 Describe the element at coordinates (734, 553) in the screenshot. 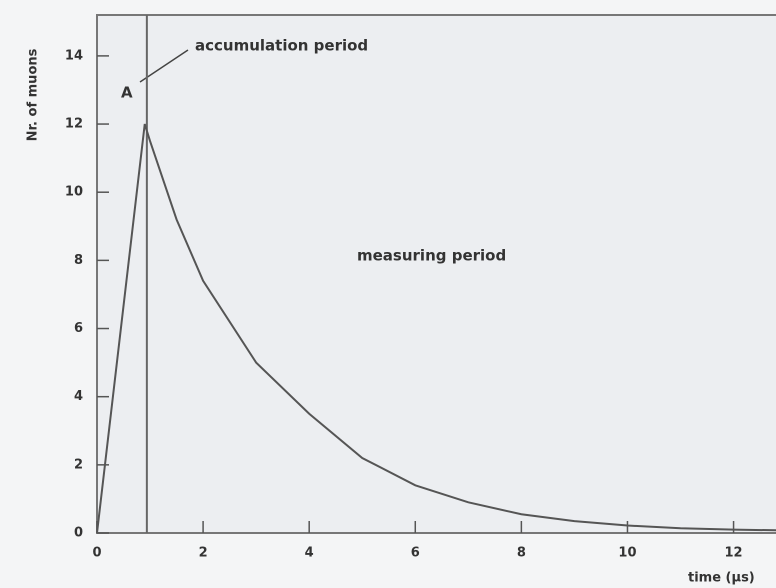

I see `x-tick-label: 12` at that location.